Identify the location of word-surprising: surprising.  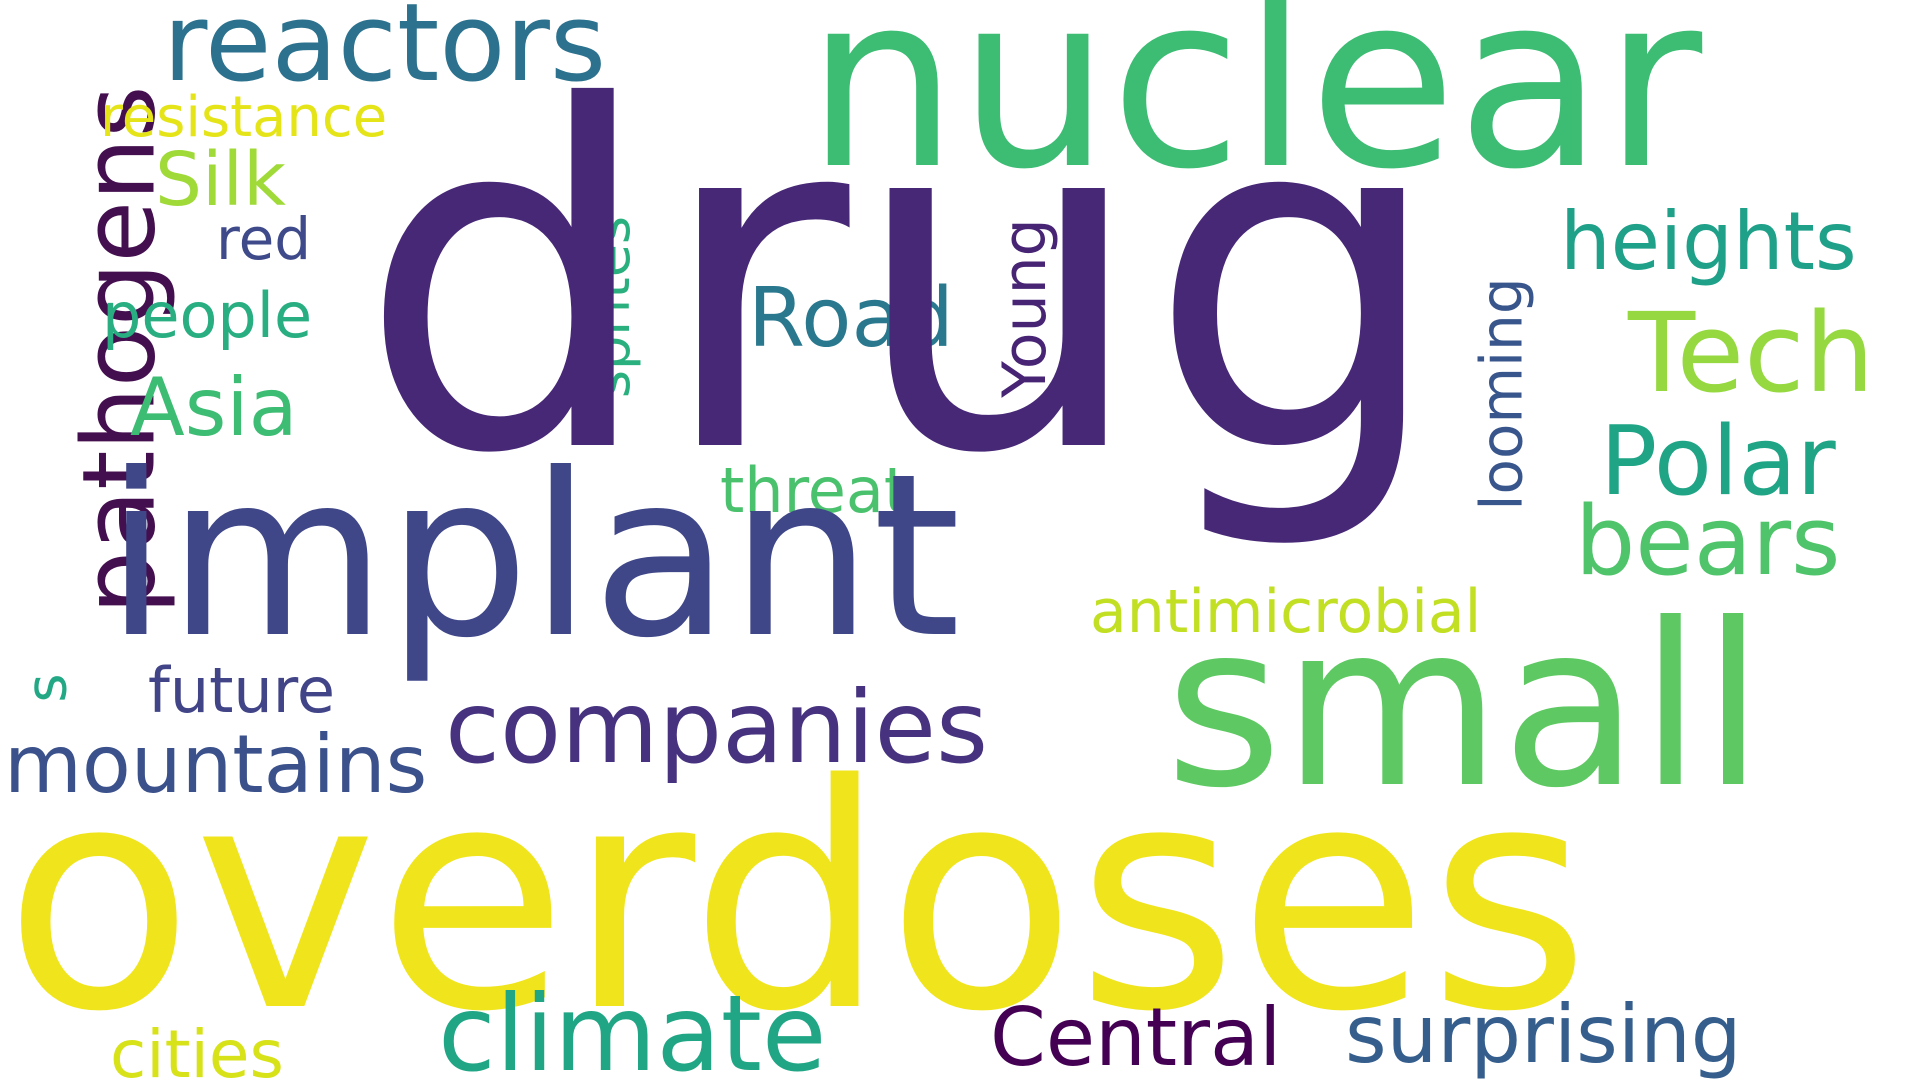
(1543, 1034).